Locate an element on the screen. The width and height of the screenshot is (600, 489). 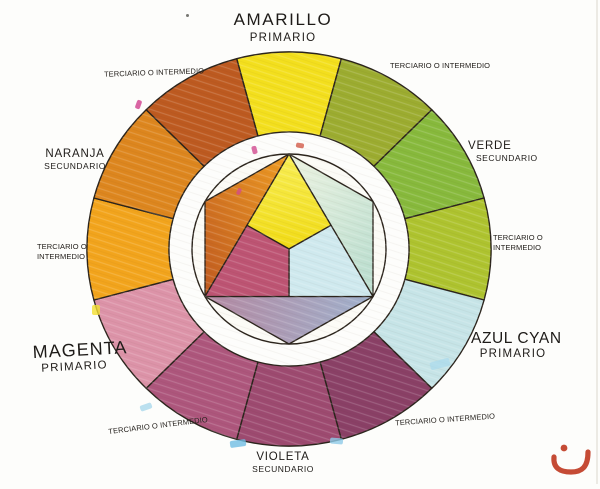
label-terciario-1: TERCIARIO O INTERMEDIO is located at coordinates (440, 65).